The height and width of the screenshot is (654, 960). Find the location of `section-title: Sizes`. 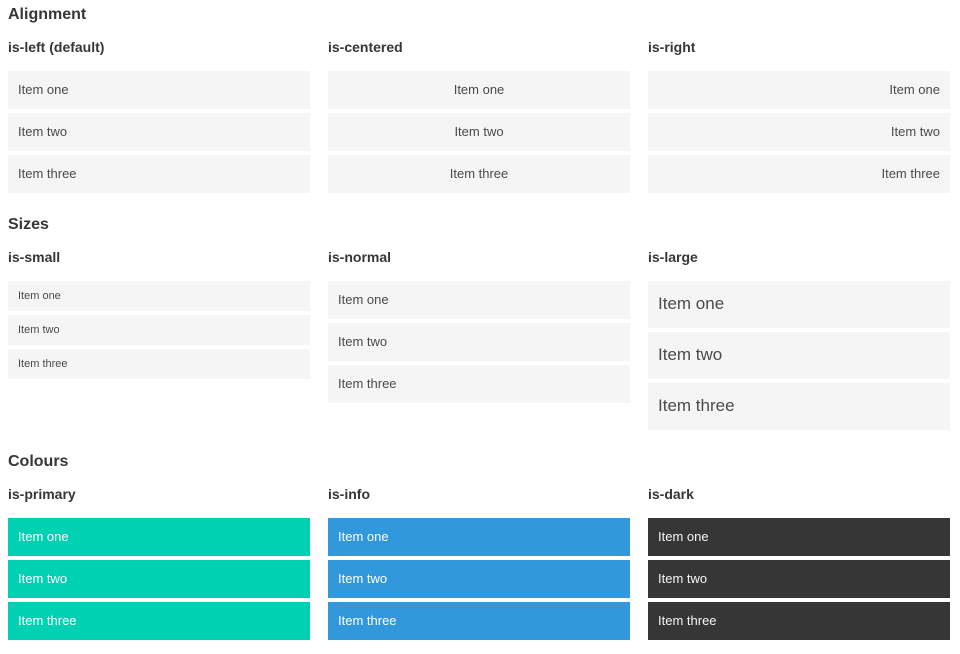

section-title: Sizes is located at coordinates (28, 224).